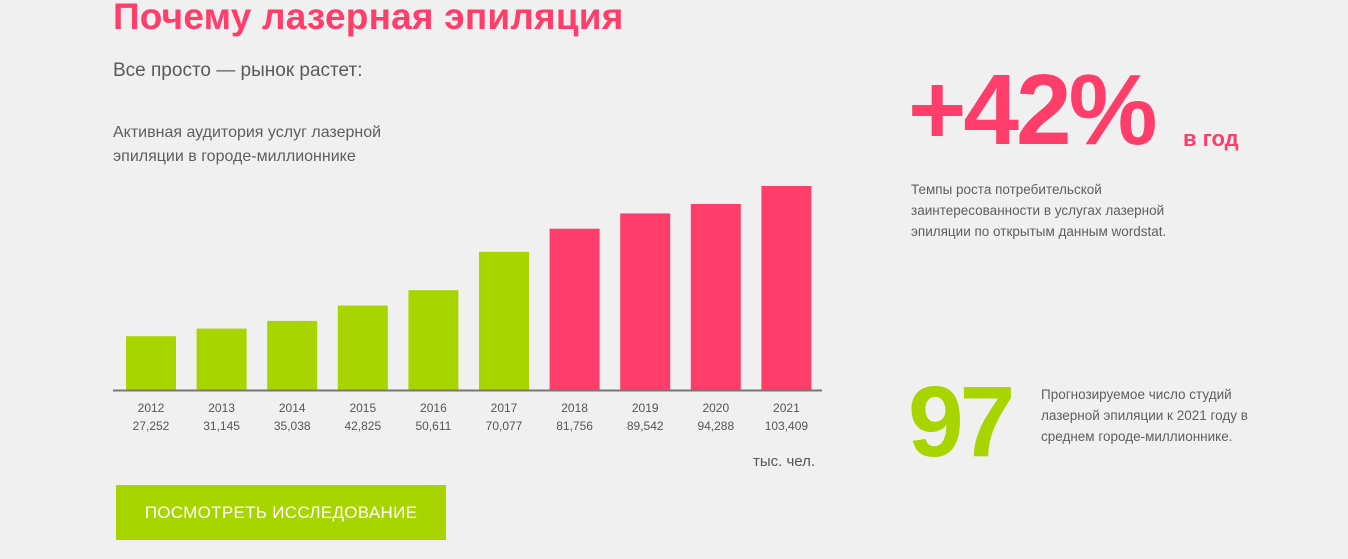 This screenshot has width=1348, height=559. Describe the element at coordinates (292, 408) in the screenshot. I see `x-tick-label: 2014` at that location.